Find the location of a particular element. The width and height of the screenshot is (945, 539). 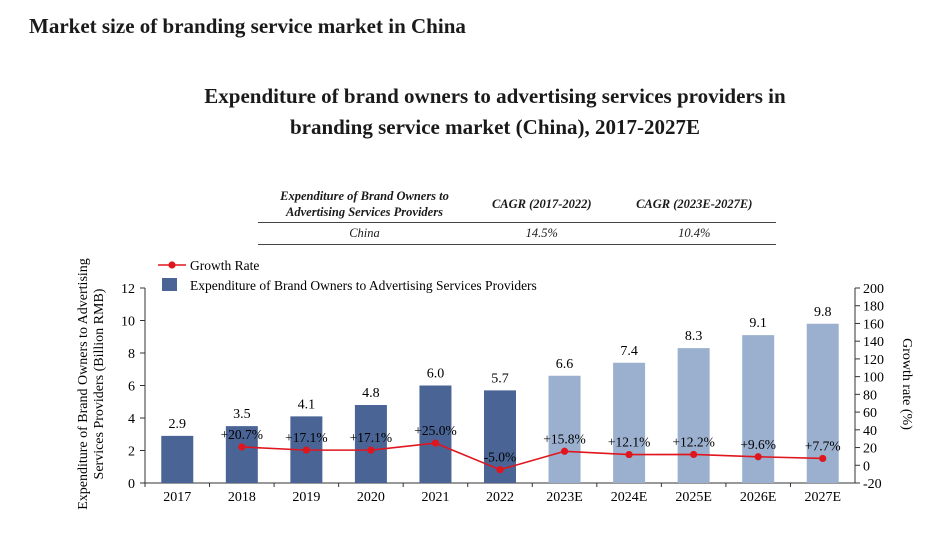

growth-rate-label: +25.0% is located at coordinates (435, 430).